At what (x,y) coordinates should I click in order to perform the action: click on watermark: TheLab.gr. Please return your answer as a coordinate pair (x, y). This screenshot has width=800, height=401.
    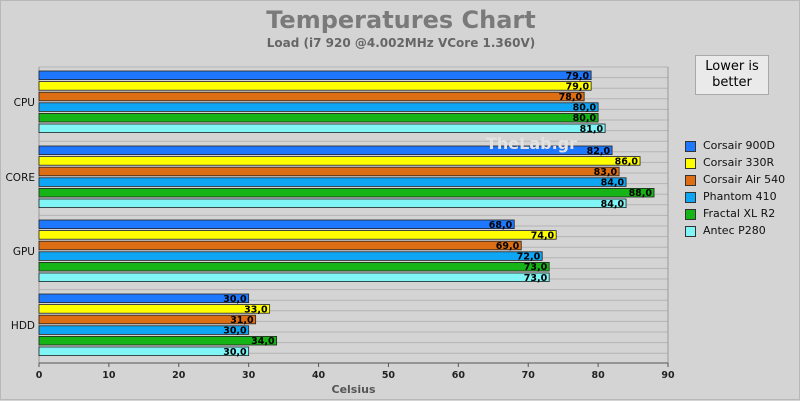
    Looking at the image, I should click on (532, 143).